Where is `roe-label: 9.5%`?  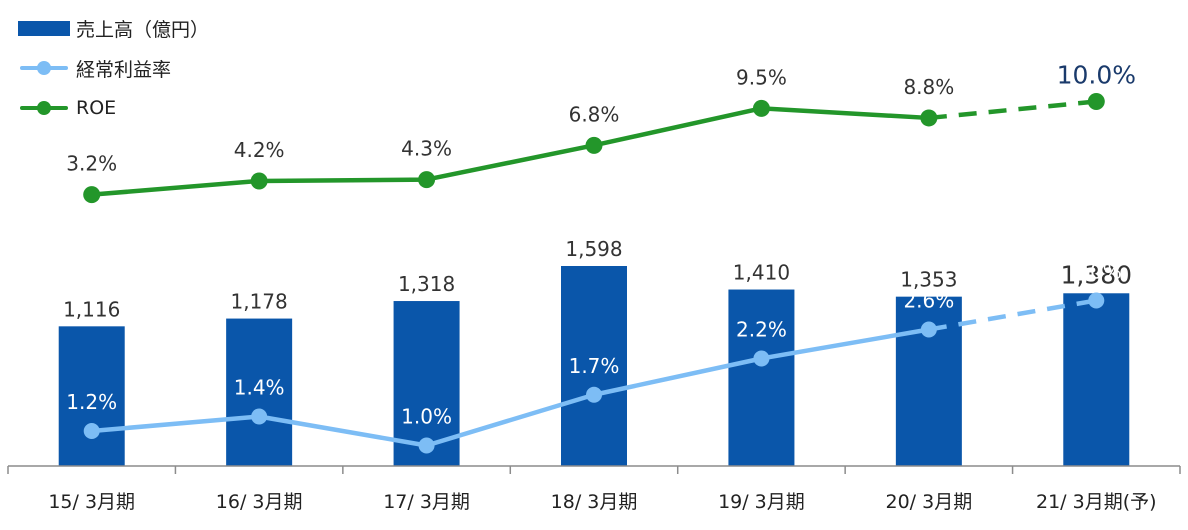
roe-label: 9.5% is located at coordinates (761, 77).